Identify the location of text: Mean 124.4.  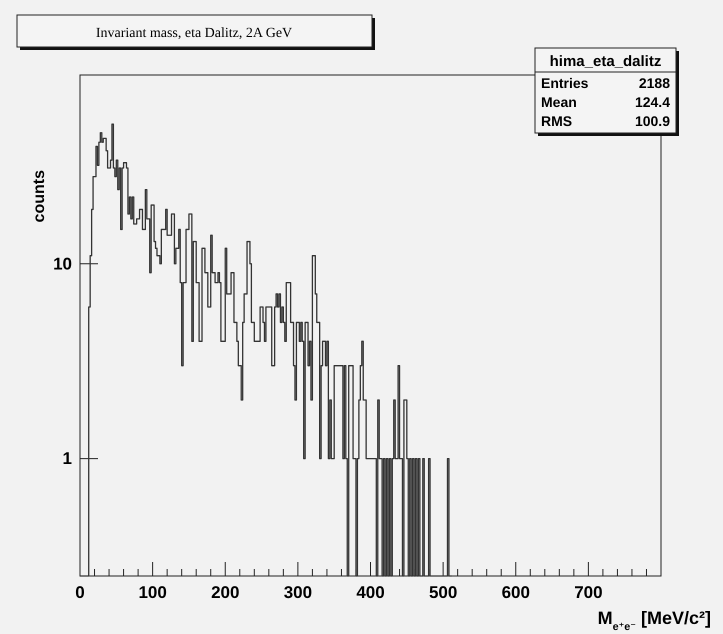
(605, 102).